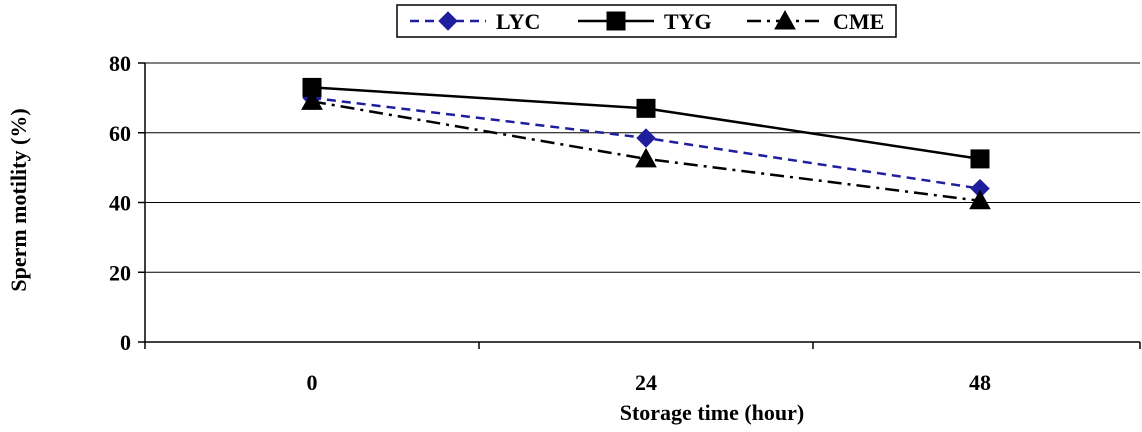  What do you see at coordinates (646, 138) in the screenshot?
I see `data-point-lyc` at bounding box center [646, 138].